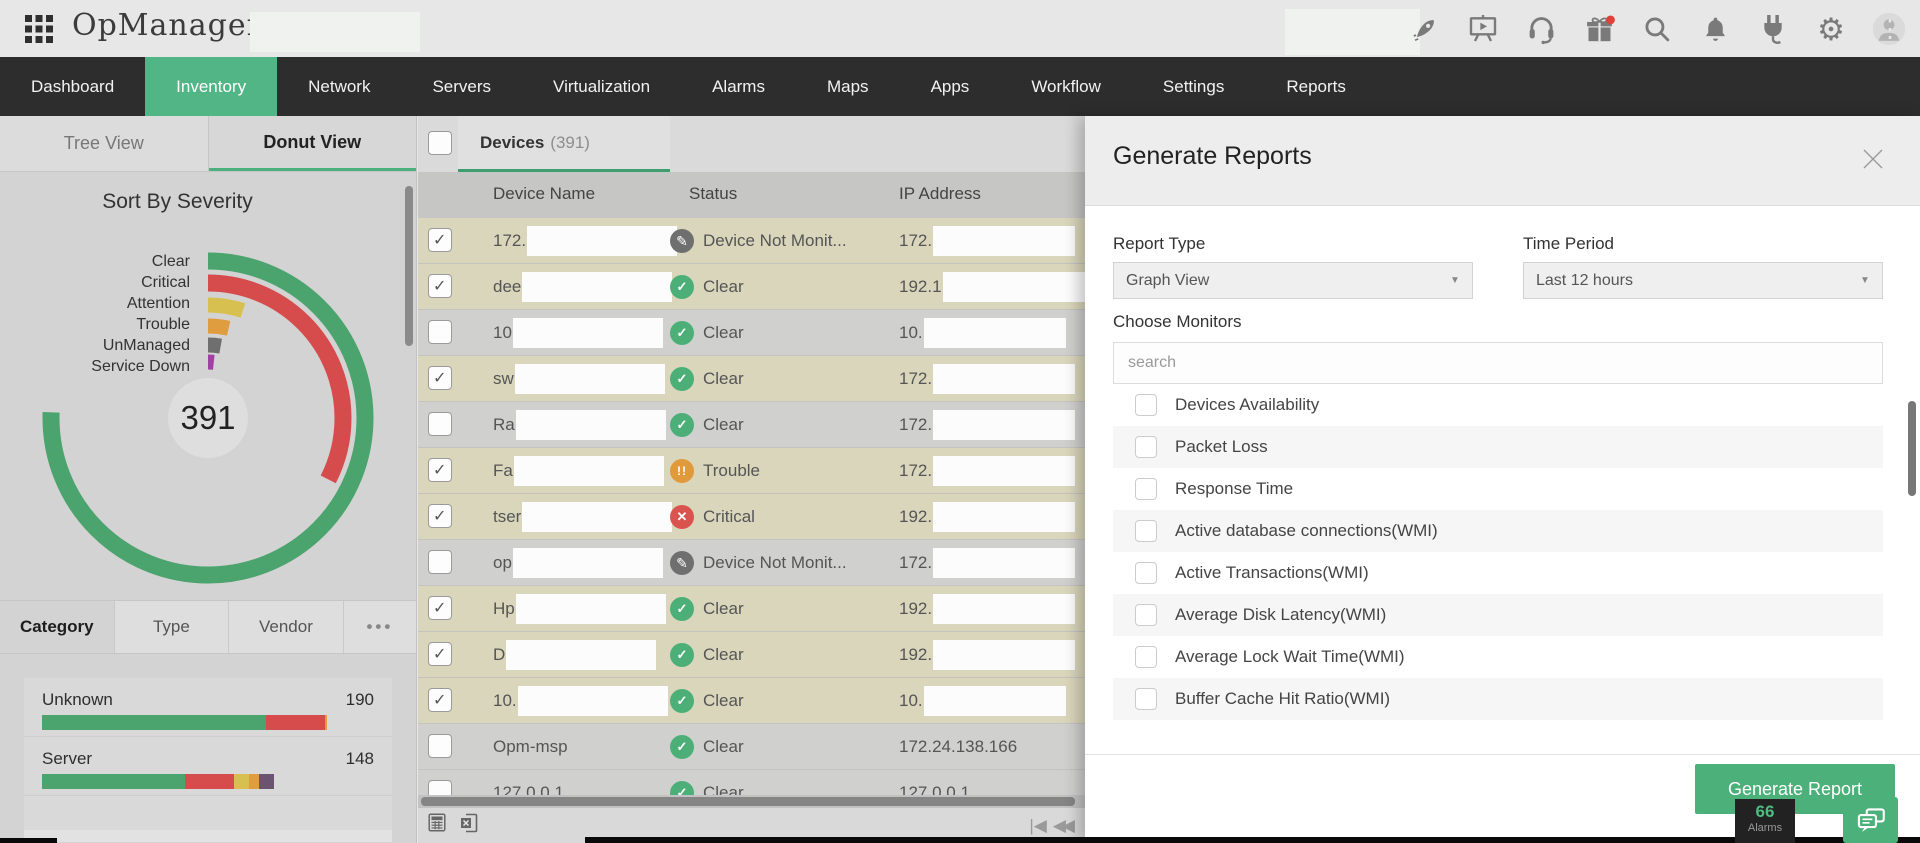  I want to click on support-headset-icon, so click(1541, 29).